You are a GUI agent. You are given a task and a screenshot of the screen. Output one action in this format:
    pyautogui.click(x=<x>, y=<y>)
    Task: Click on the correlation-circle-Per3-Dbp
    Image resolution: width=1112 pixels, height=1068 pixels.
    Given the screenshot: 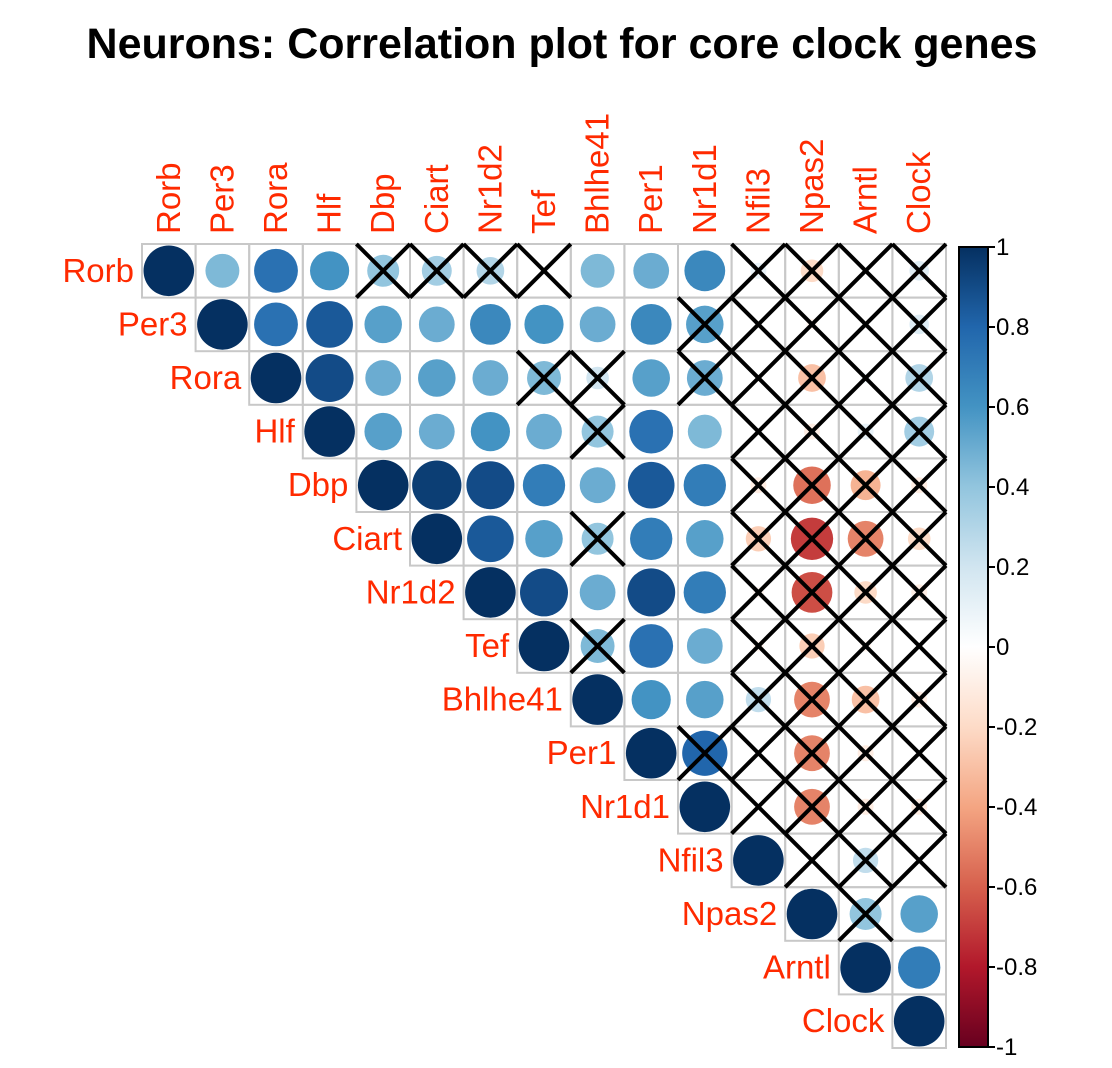 What is the action you would take?
    pyautogui.click(x=383, y=324)
    